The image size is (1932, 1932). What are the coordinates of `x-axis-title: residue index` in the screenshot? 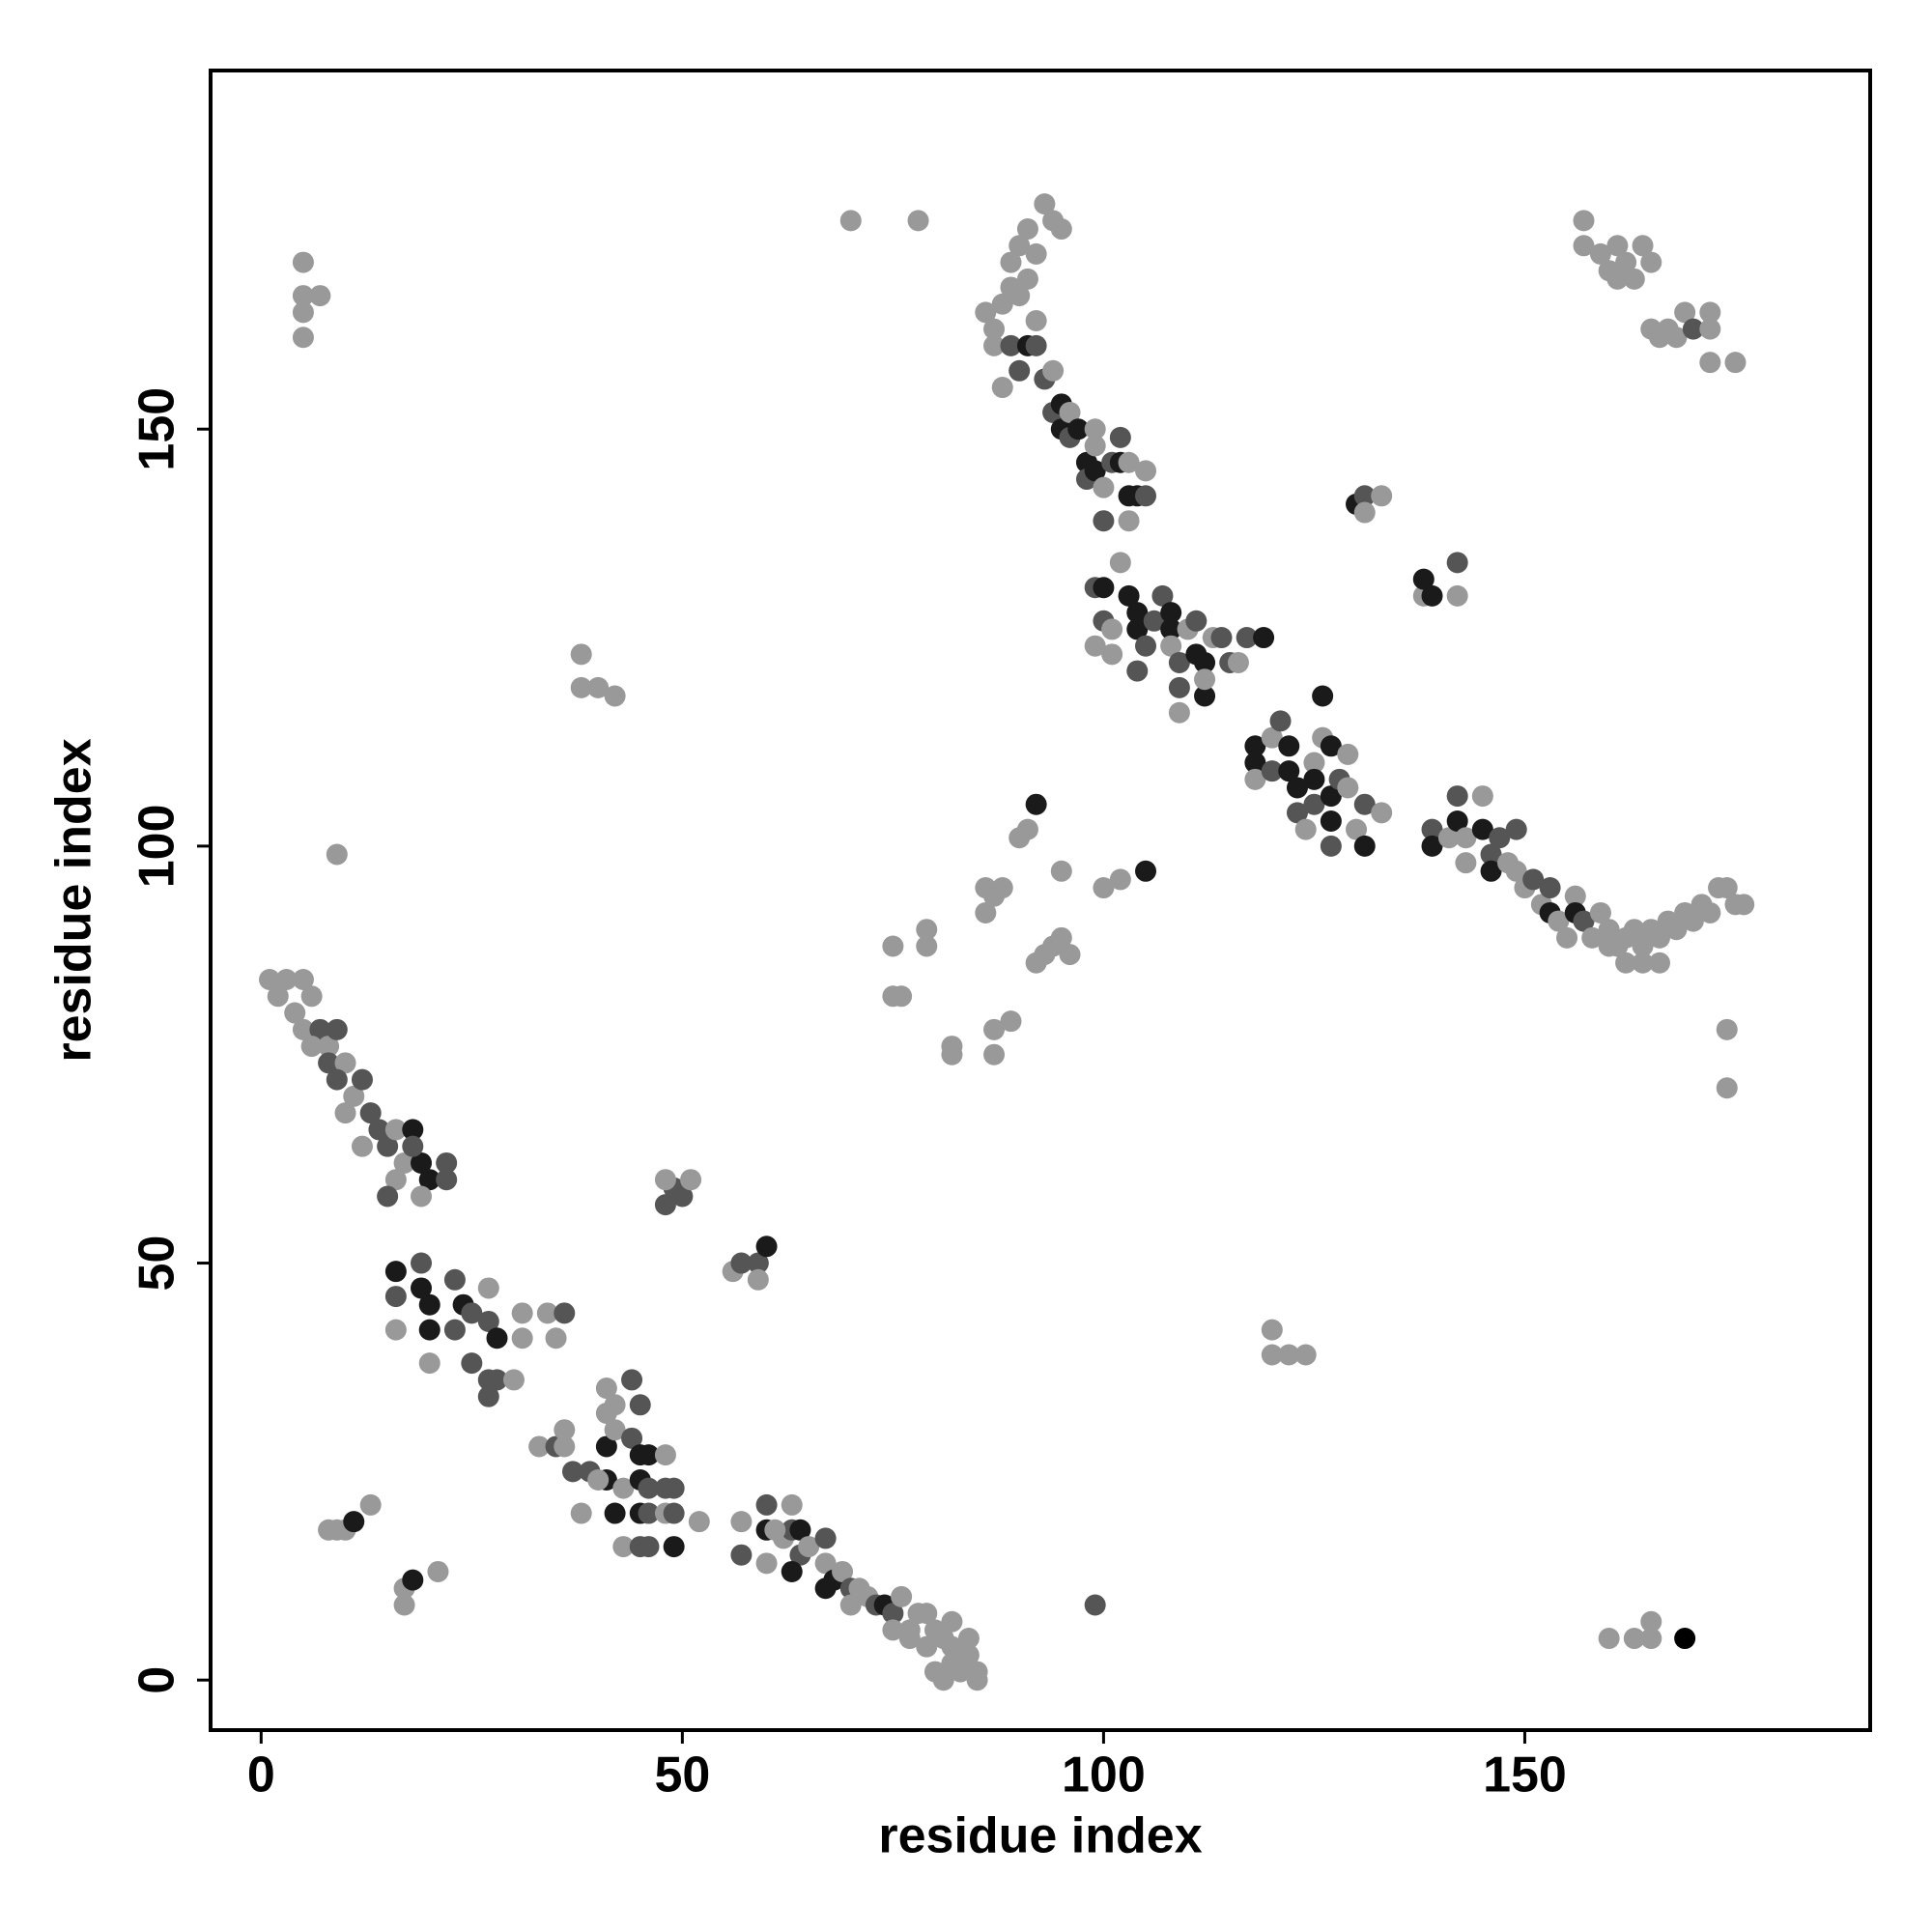 It's located at (1040, 1836).